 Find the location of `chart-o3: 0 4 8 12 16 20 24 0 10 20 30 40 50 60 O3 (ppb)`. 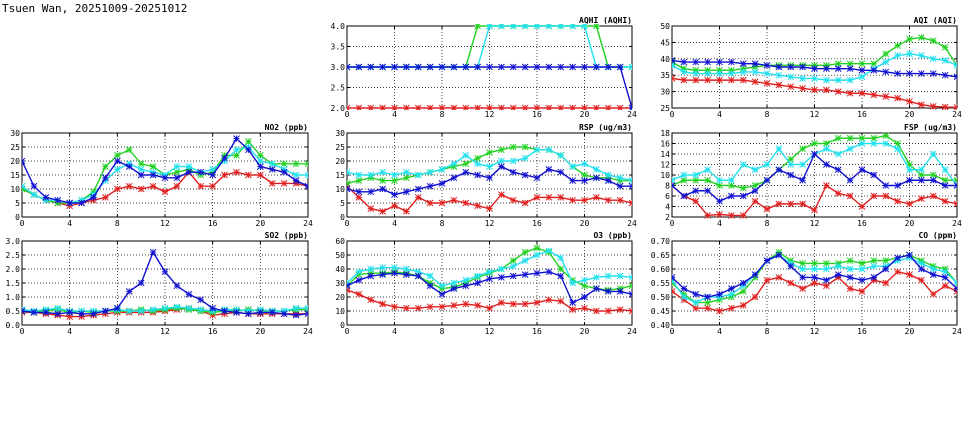

chart-o3: 0 4 8 12 16 20 24 0 10 20 30 40 50 60 O3 (ppb) is located at coordinates (486, 283).